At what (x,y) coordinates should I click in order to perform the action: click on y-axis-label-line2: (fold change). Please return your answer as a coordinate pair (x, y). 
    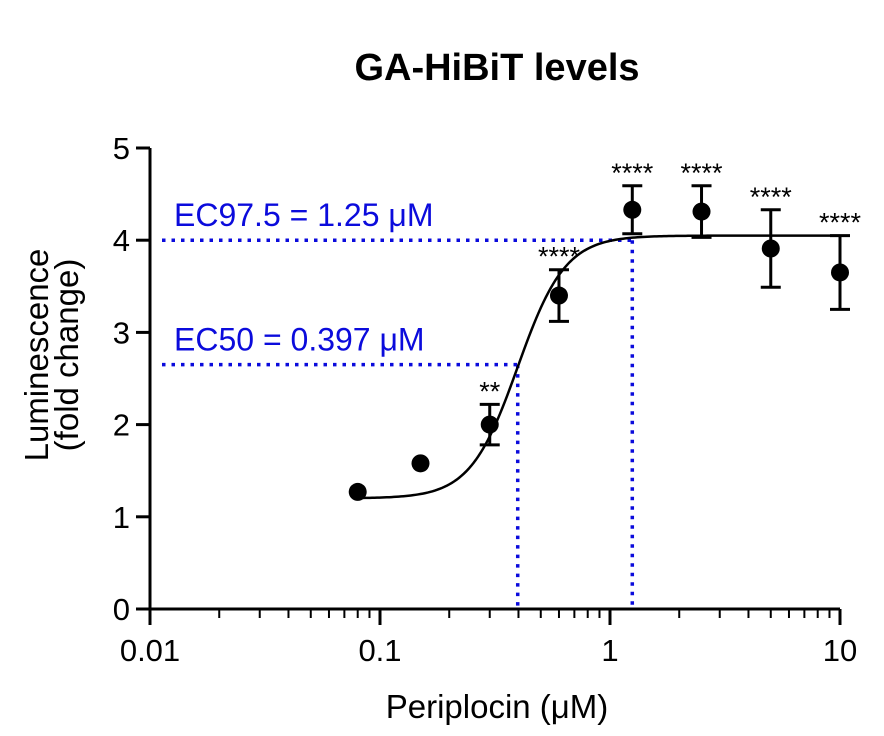
    Looking at the image, I should click on (66, 355).